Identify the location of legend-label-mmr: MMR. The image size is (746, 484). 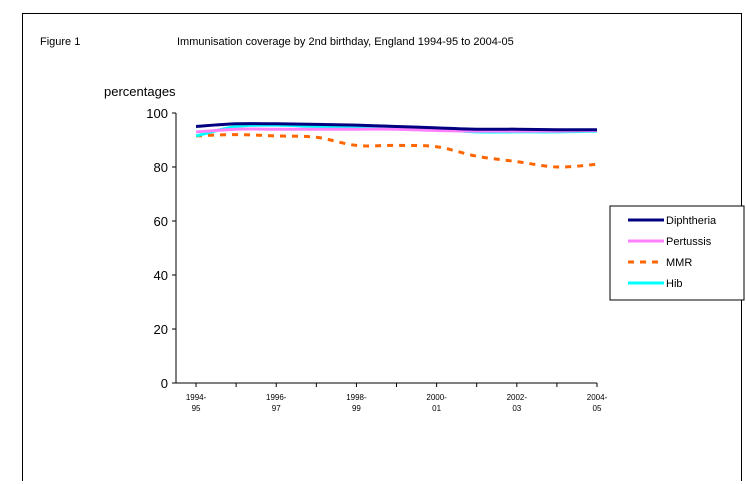
(679, 263).